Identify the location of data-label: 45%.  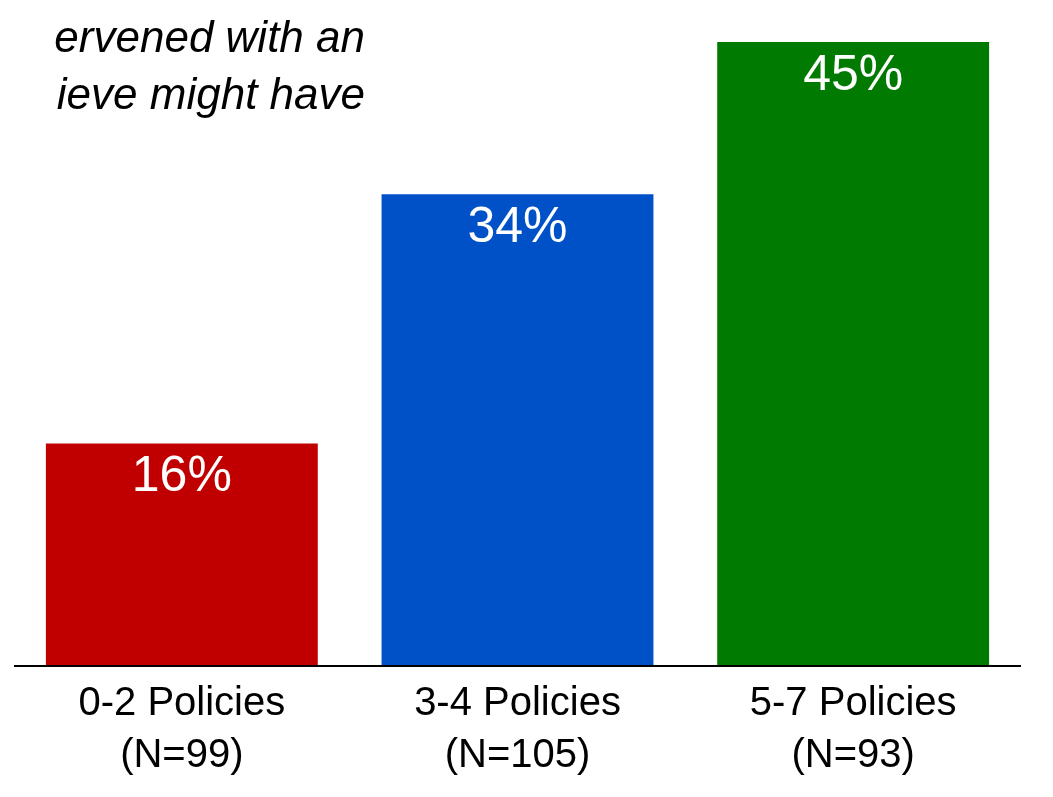
(853, 73).